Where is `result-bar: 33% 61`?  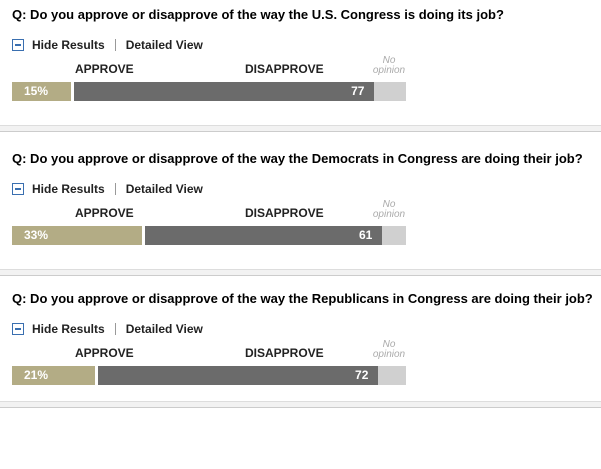
result-bar: 33% 61 is located at coordinates (210, 235).